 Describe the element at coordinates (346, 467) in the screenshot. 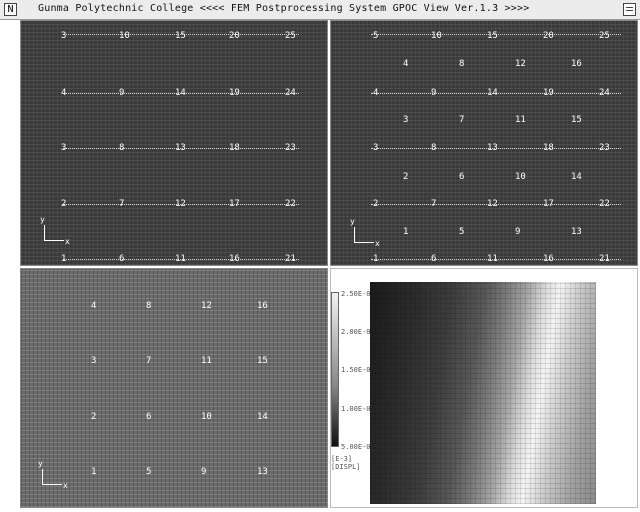

I see `legend-unit-line-2: [DISPL]` at that location.